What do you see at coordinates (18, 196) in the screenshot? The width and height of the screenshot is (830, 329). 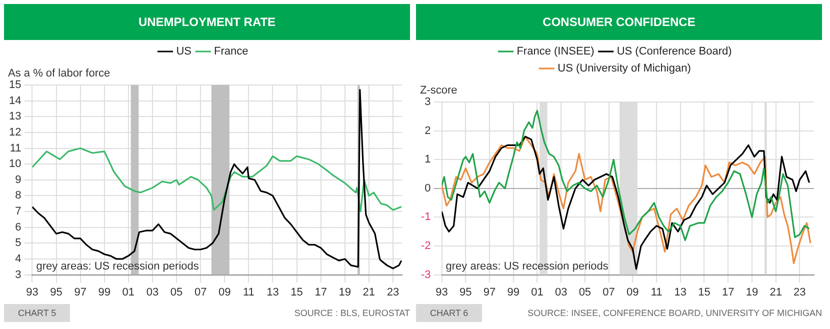 I see `y-tick-label: 8` at bounding box center [18, 196].